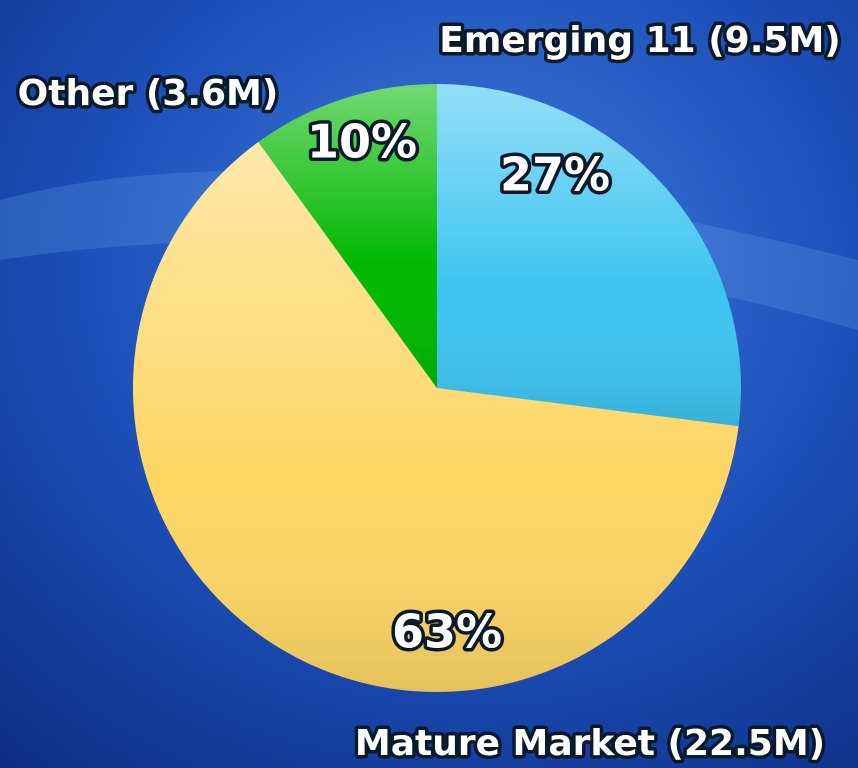 The width and height of the screenshot is (858, 768). I want to click on value-label: 63%, so click(447, 632).